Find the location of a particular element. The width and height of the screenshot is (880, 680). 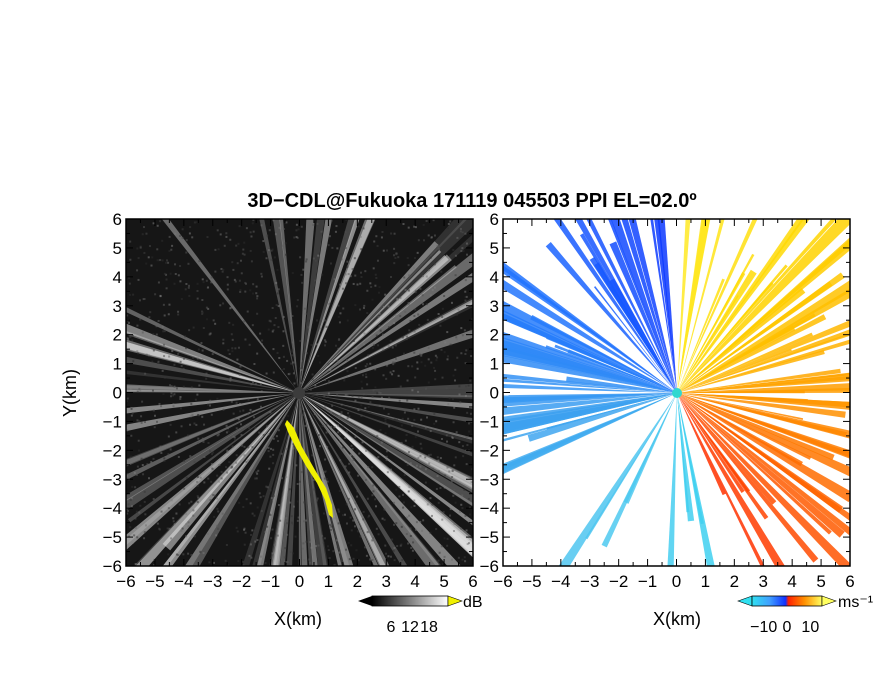

x-tick-label: 2 is located at coordinates (357, 581).